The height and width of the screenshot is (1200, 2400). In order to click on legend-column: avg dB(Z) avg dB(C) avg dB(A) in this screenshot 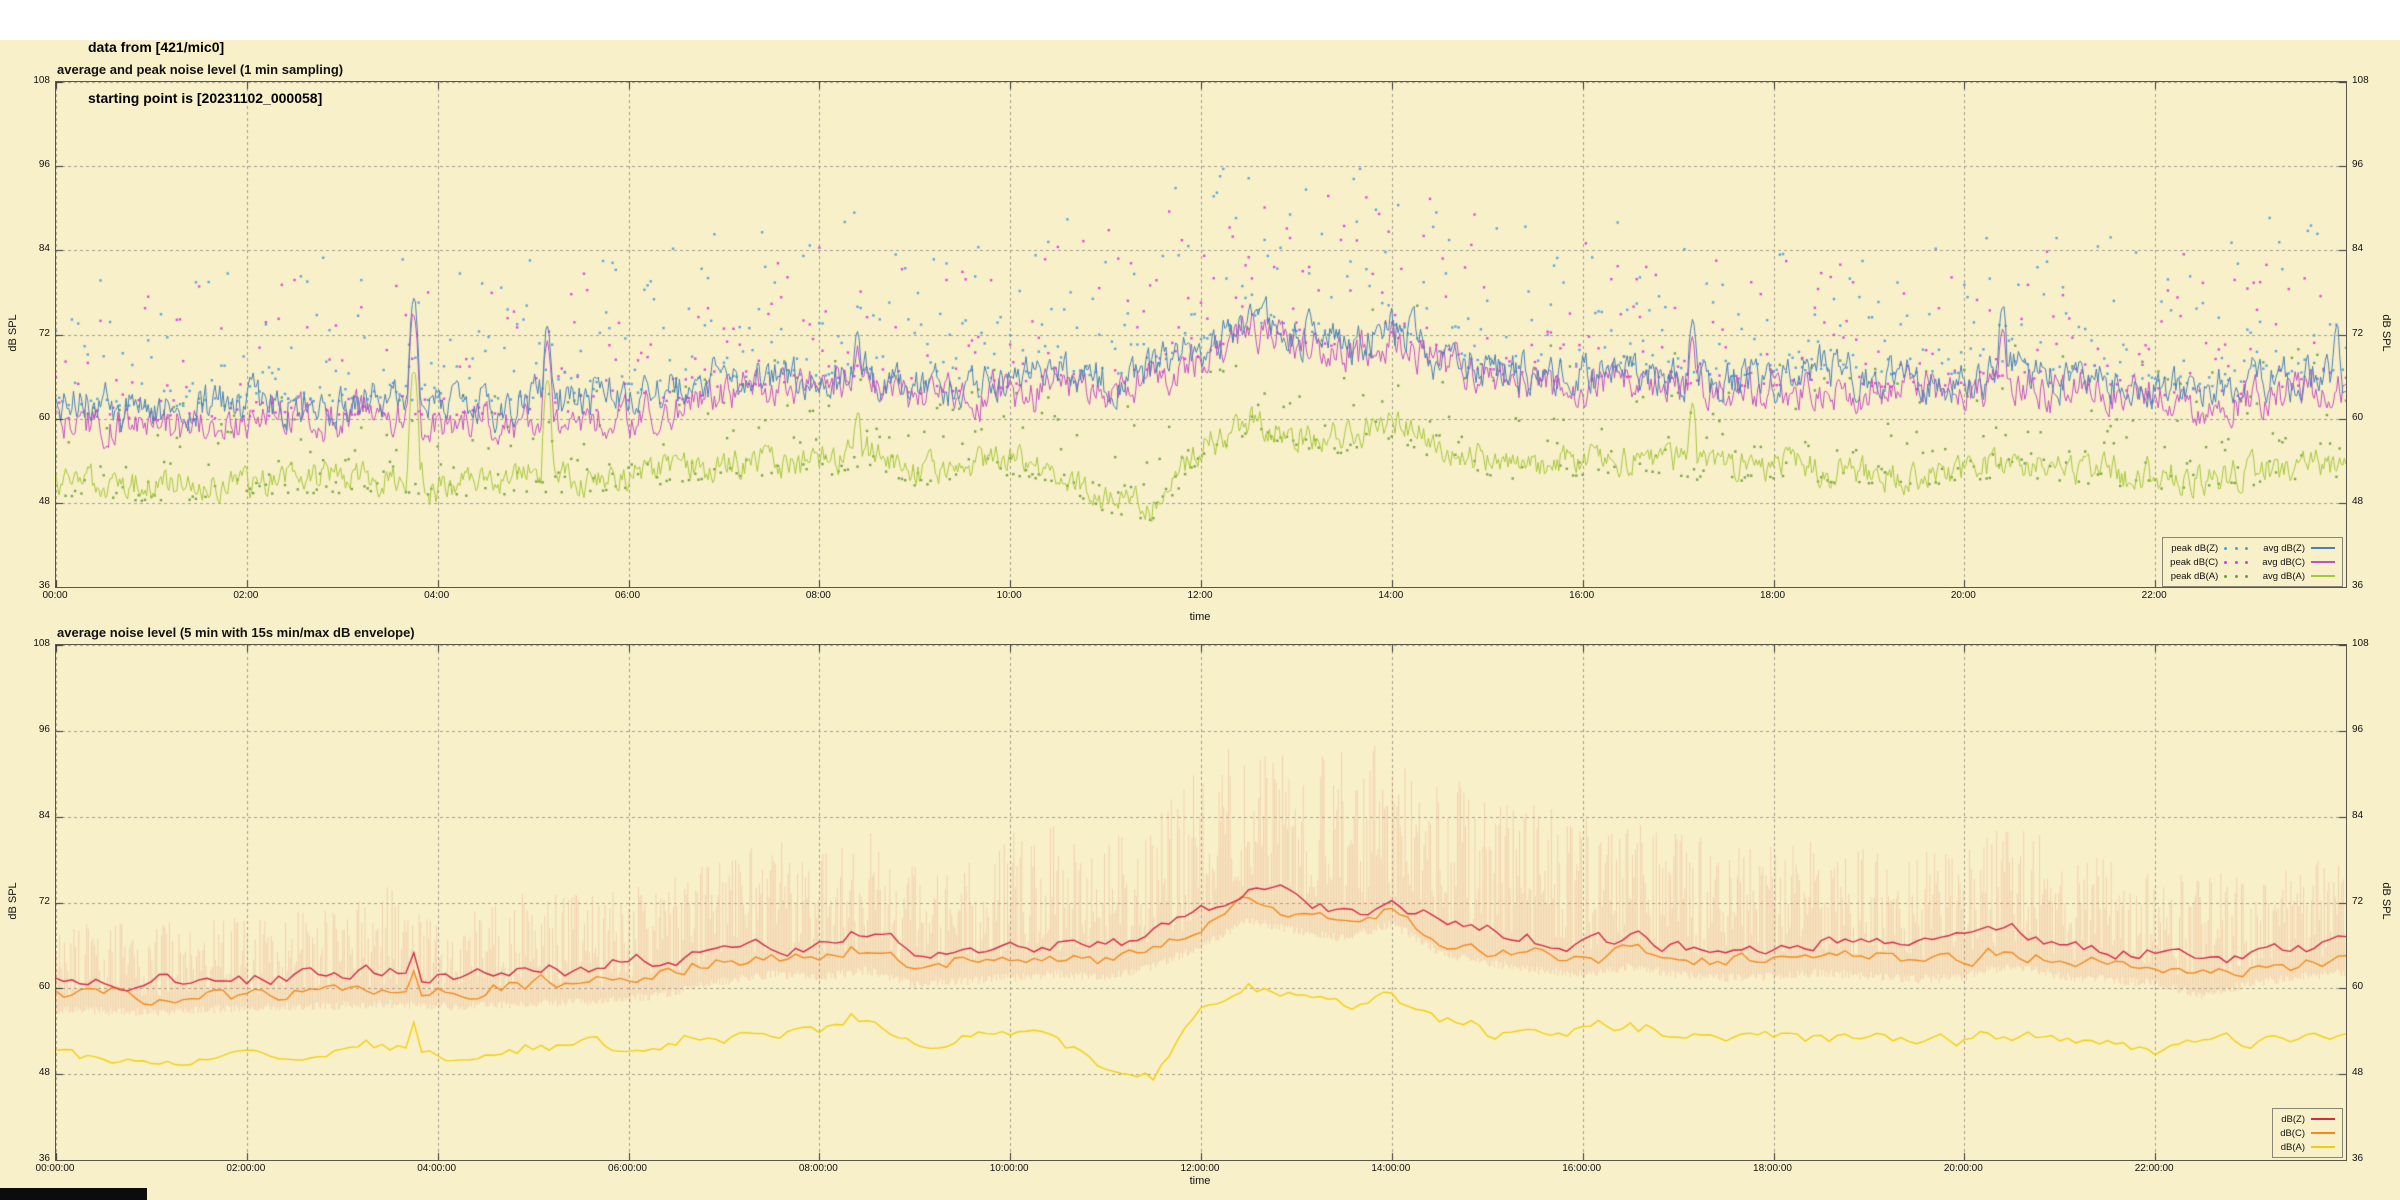, I will do `click(2298, 562)`.